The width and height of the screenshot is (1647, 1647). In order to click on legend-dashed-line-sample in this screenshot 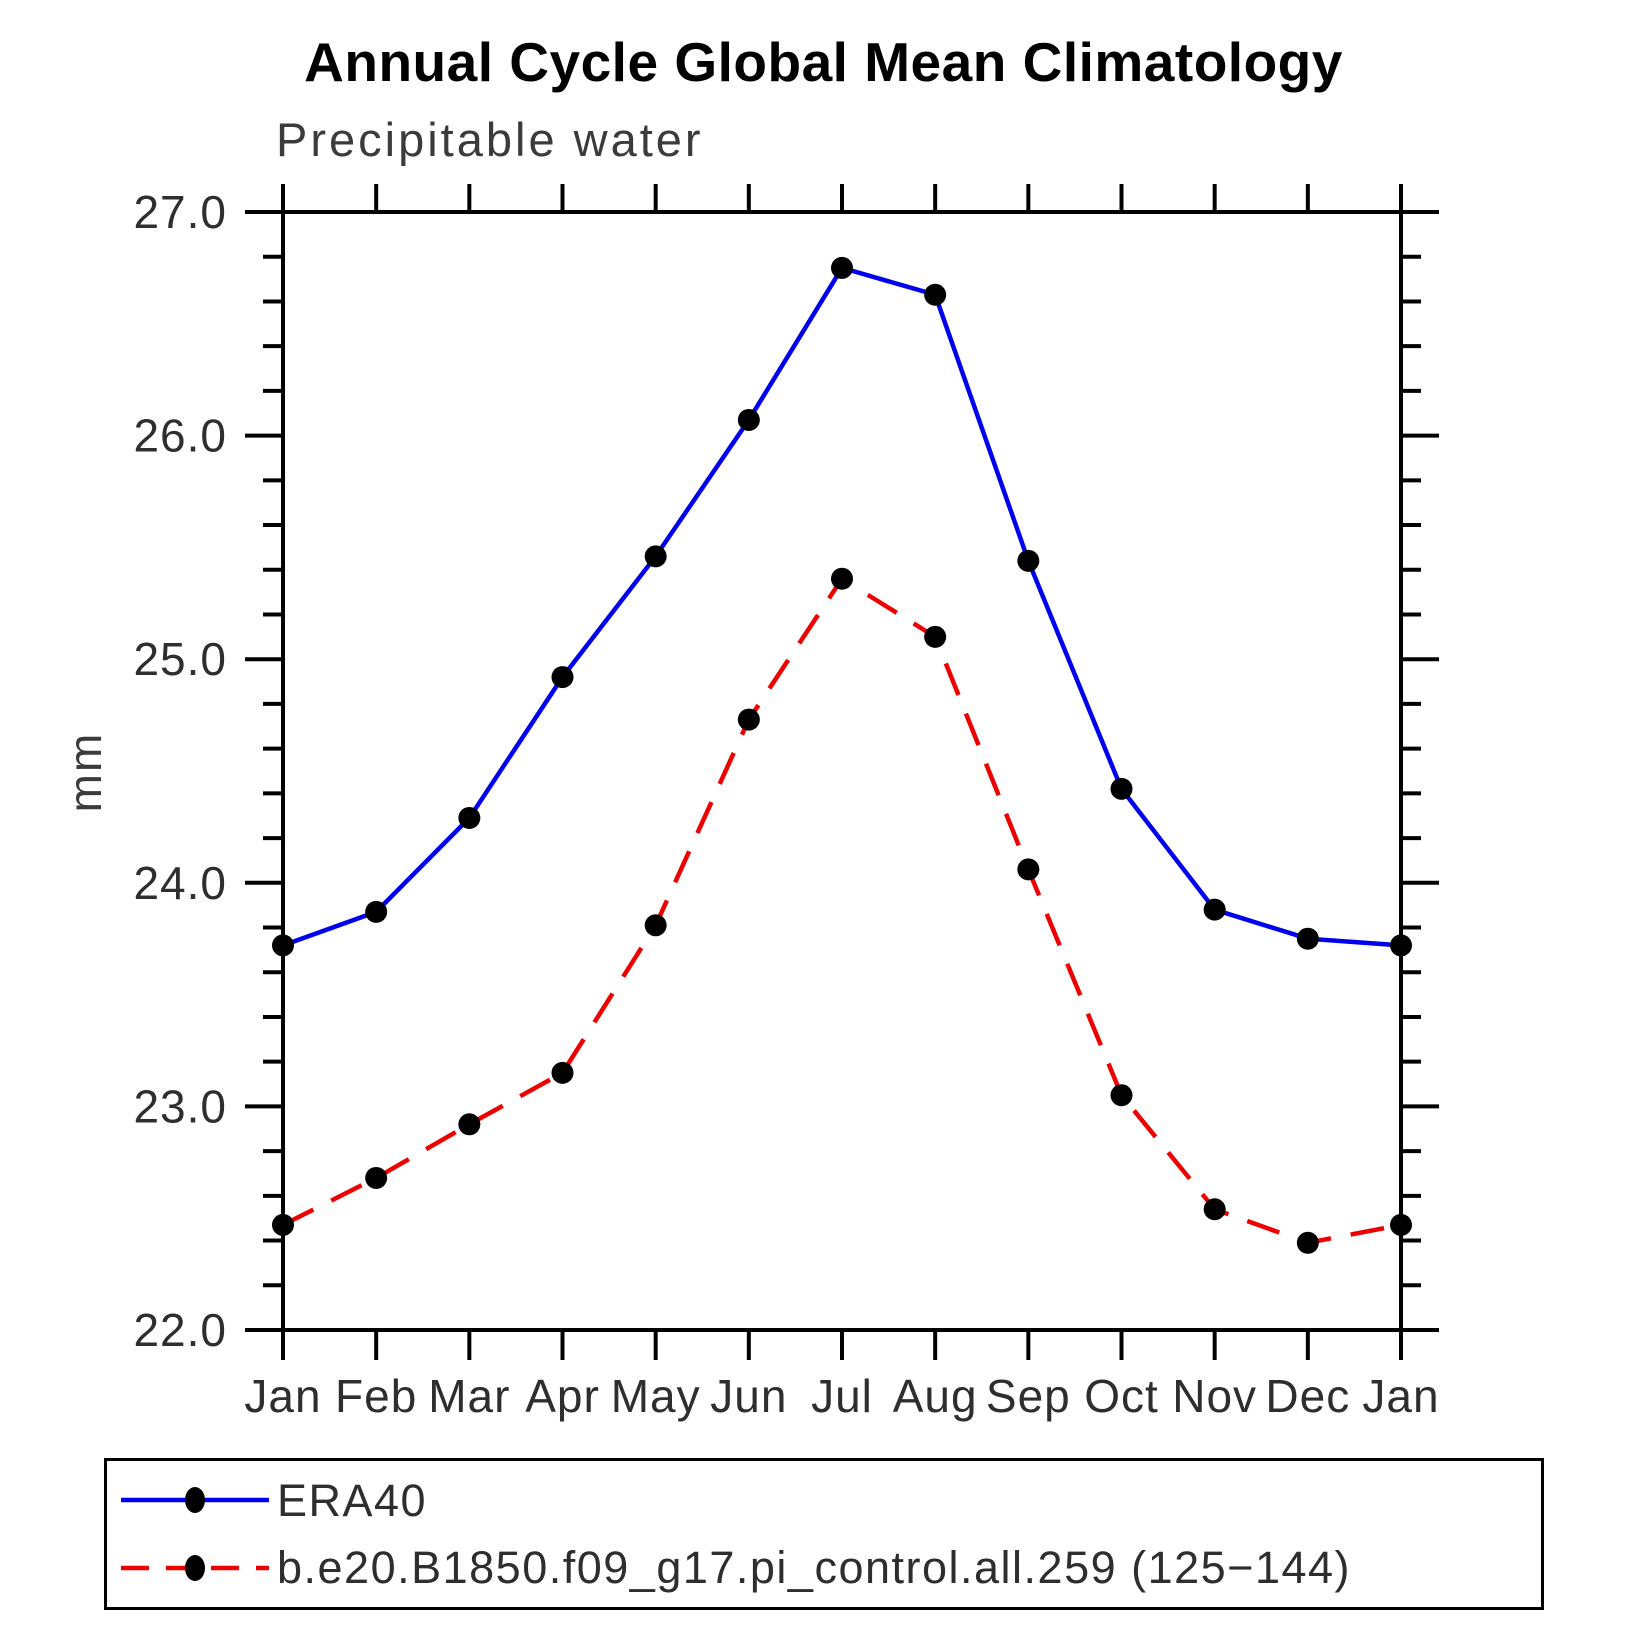, I will do `click(195, 1567)`.